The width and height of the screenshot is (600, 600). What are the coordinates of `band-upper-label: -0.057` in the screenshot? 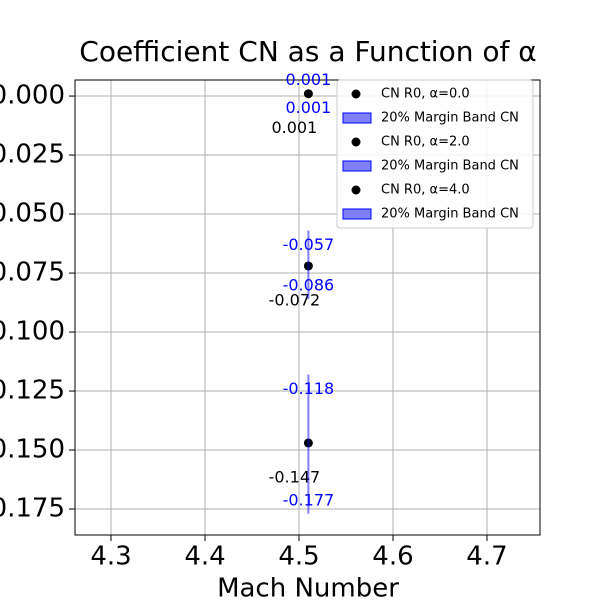 It's located at (309, 244).